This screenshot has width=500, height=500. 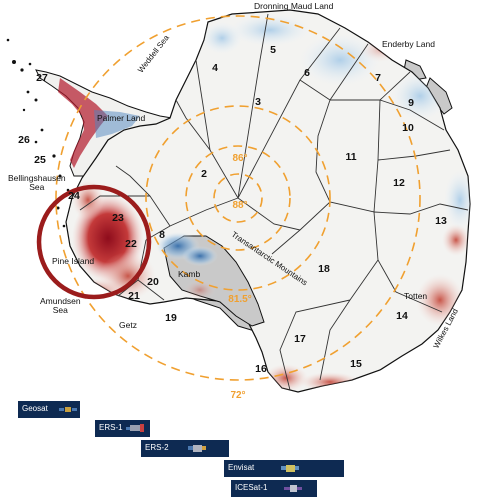 I want to click on label-amundsen-sea: Amundsen Sea, so click(x=60, y=305).